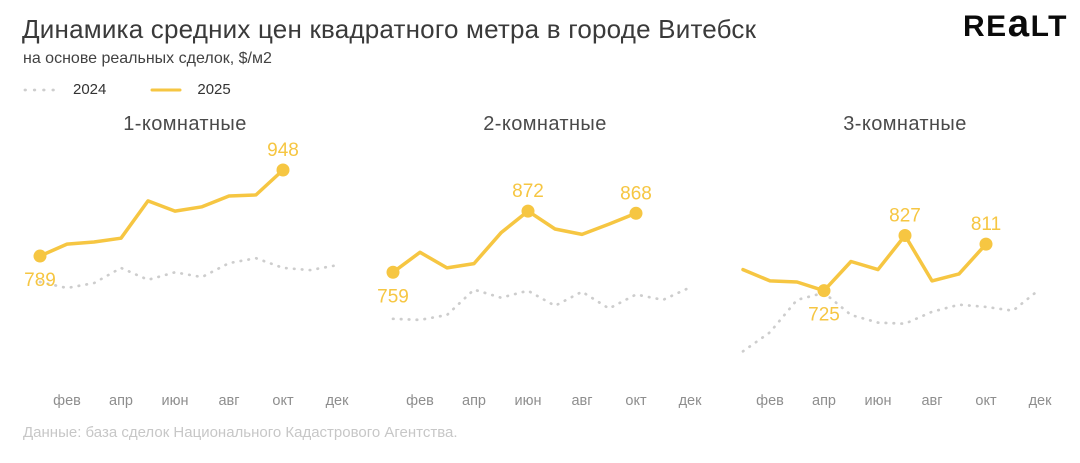  Describe the element at coordinates (544, 124) in the screenshot. I see `facet-title: 2-комнатные` at that location.